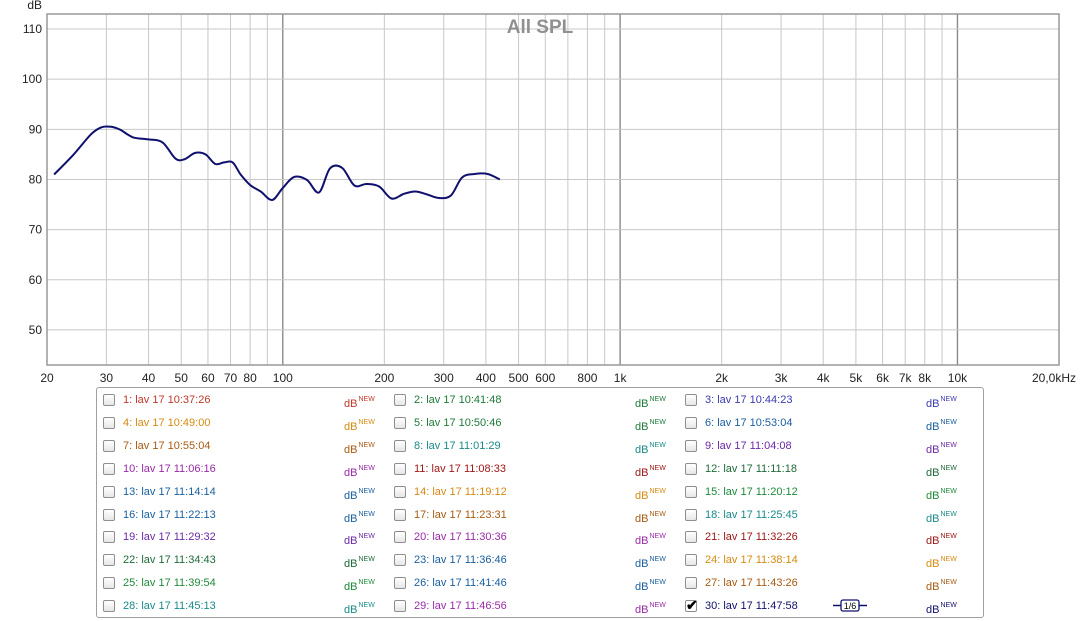 Image resolution: width=1081 pixels, height=621 pixels. I want to click on x-tick-label: 3k, so click(782, 378).